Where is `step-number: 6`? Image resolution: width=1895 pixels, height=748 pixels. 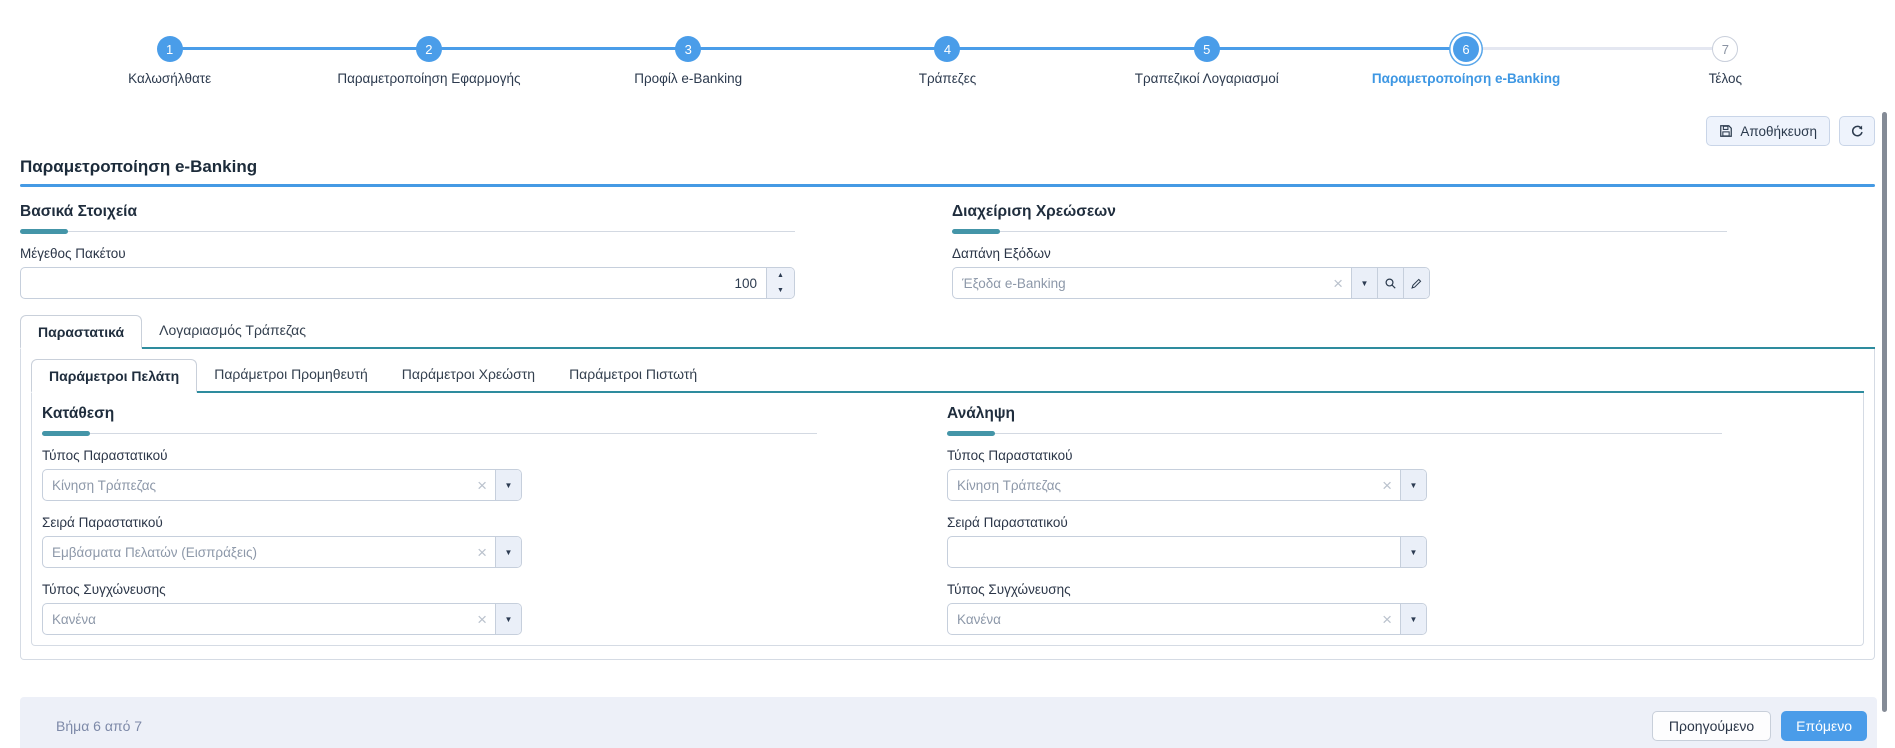
step-number: 6 is located at coordinates (1466, 49).